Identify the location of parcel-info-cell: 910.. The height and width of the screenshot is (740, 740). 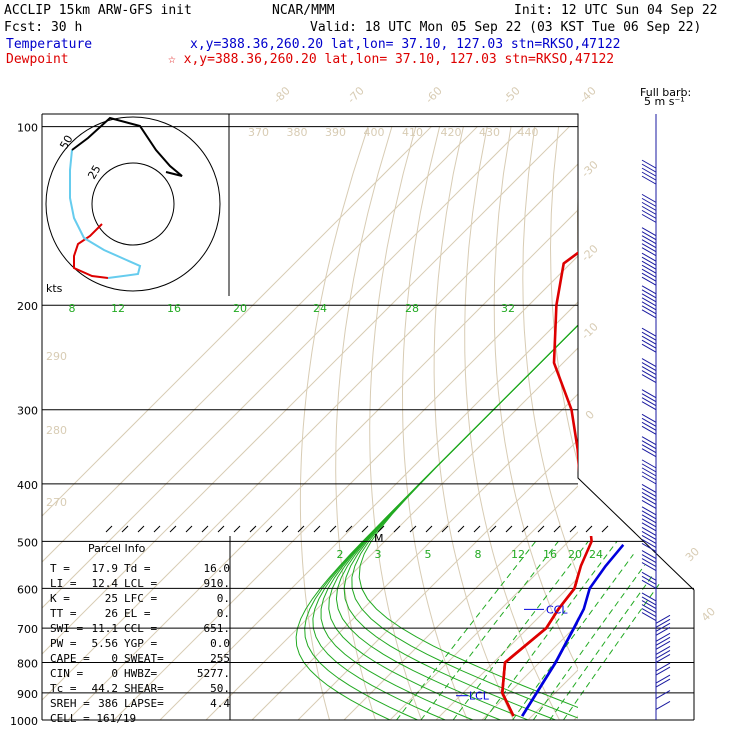
(217, 583).